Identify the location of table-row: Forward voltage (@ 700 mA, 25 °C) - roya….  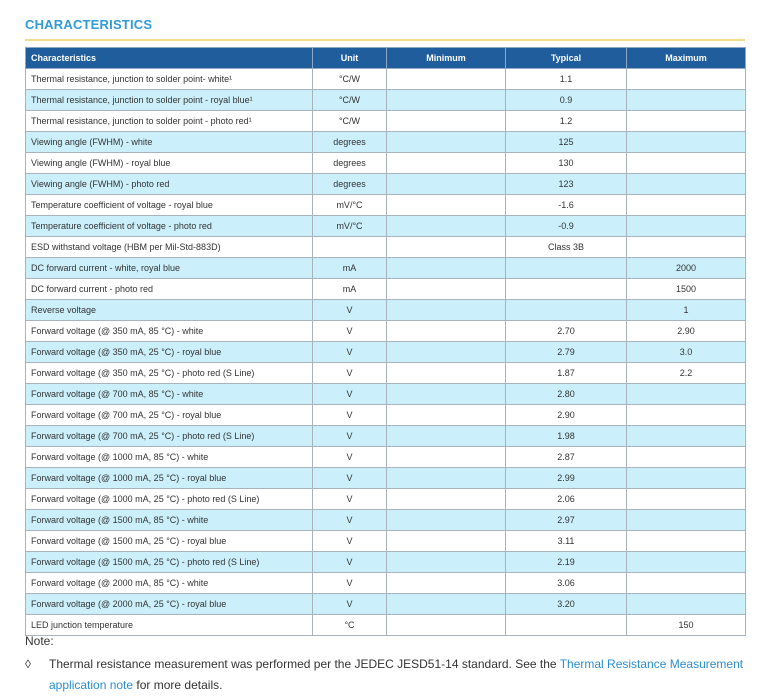
(385, 415).